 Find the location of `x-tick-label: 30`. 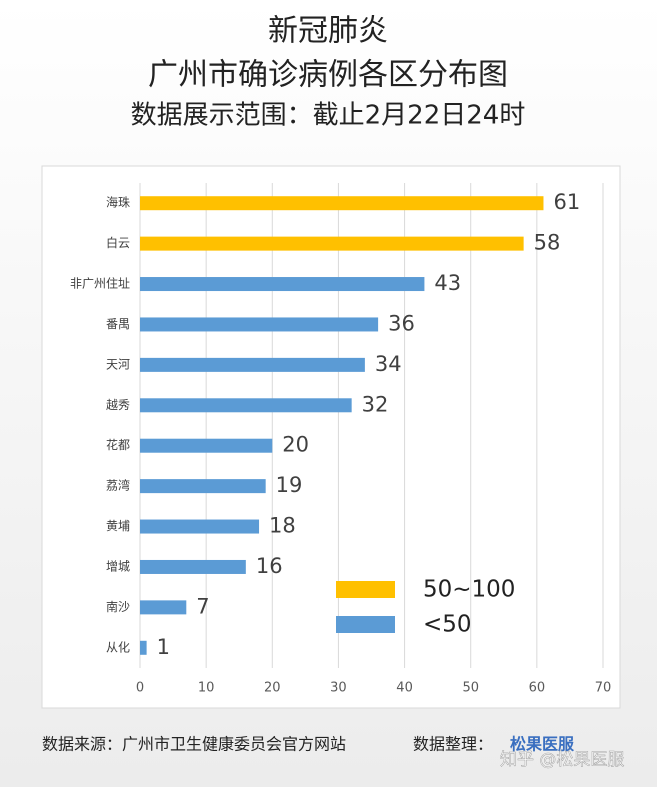

x-tick-label: 30 is located at coordinates (338, 688).